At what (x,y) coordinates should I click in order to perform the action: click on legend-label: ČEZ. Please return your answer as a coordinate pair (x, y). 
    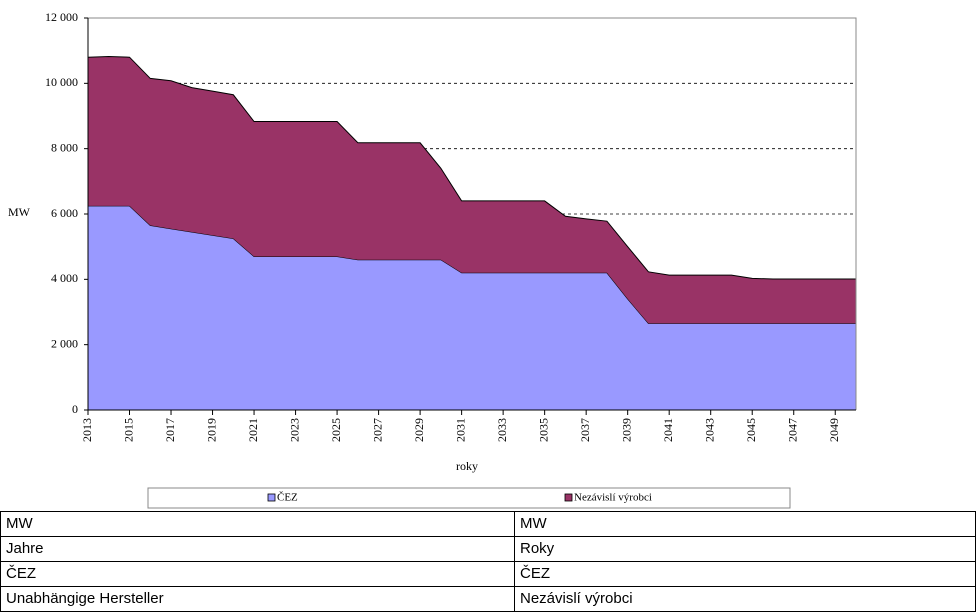
    Looking at the image, I should click on (287, 498).